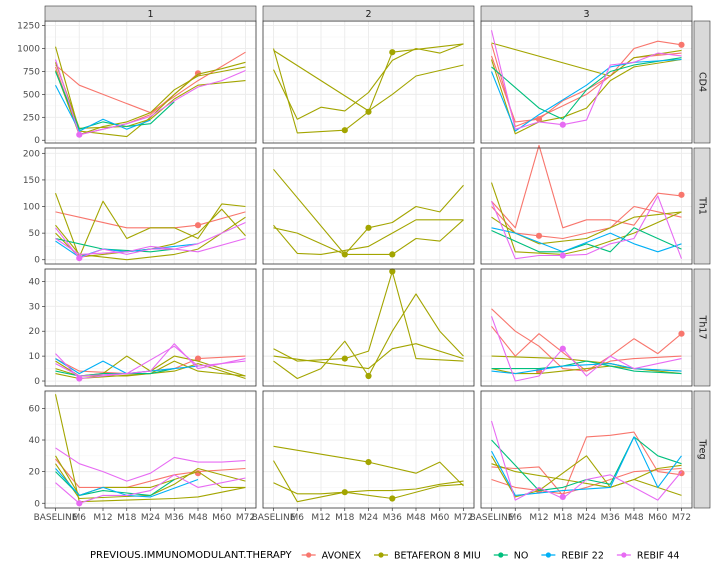  I want to click on series-line-Th1-3-no, so click(586, 240).